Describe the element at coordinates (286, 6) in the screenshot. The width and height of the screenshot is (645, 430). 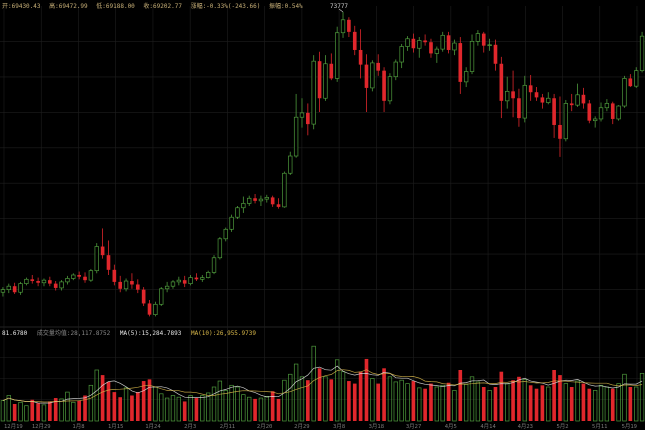
I see `amplitude: 振幅:0.54%` at that location.